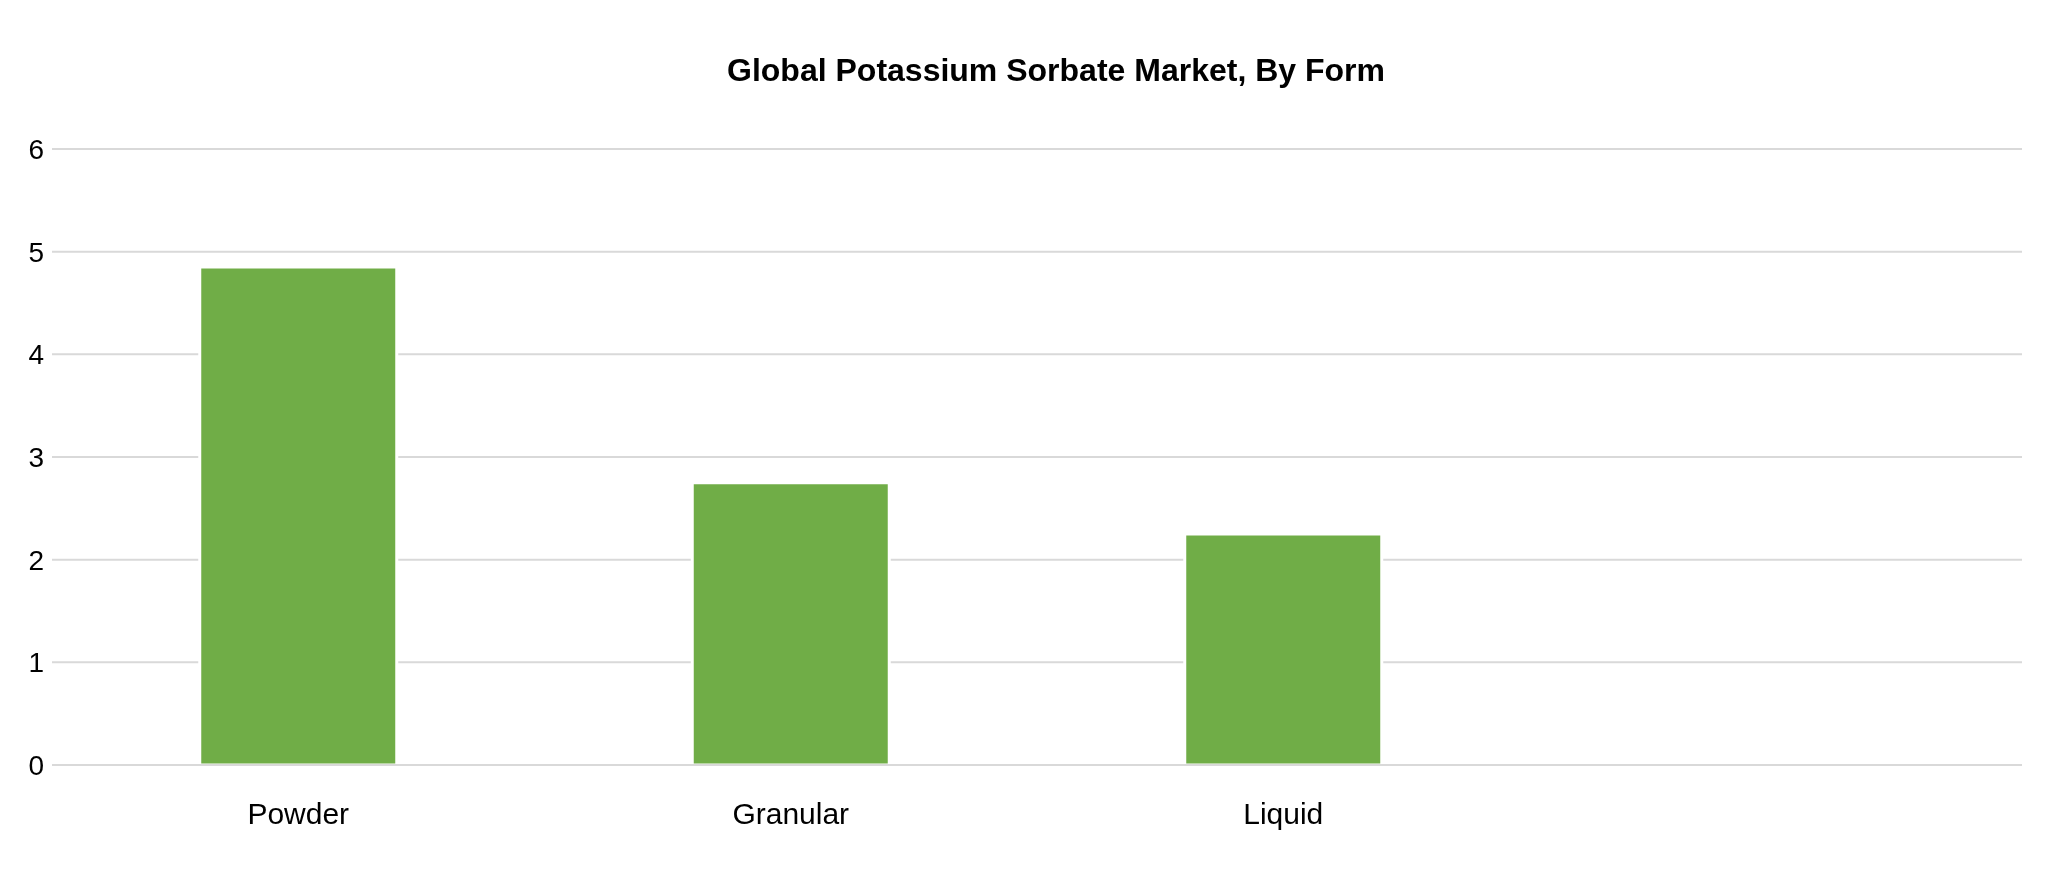  I want to click on y-tick-label: 1, so click(36, 663).